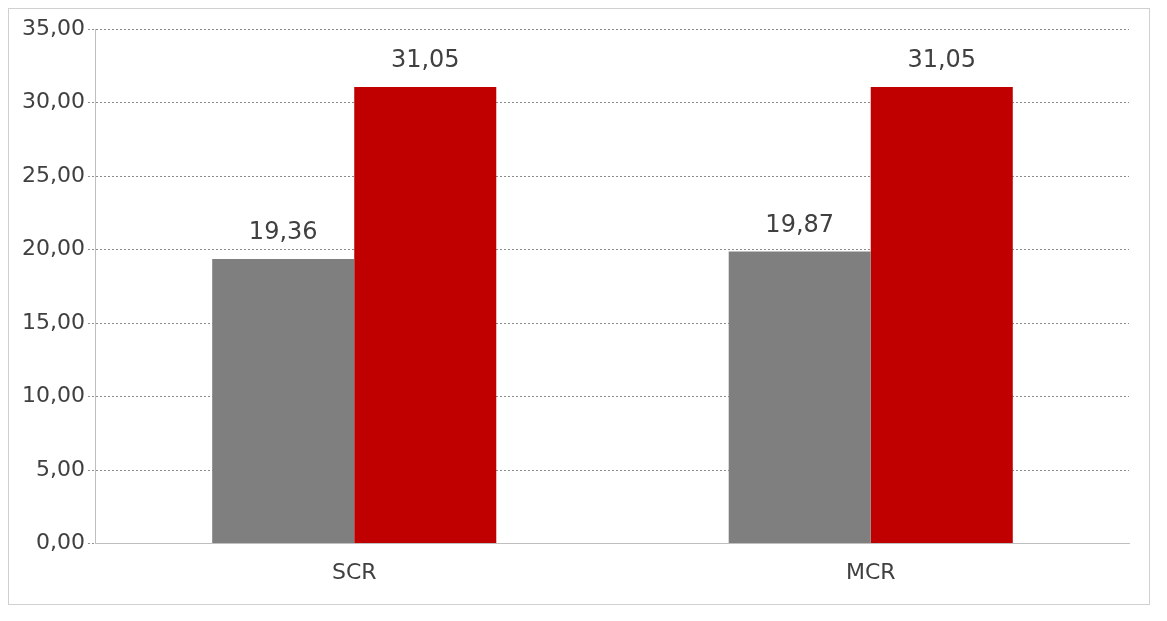 The image size is (1167, 621). What do you see at coordinates (800, 223) in the screenshot?
I see `data-label: 19,87` at bounding box center [800, 223].